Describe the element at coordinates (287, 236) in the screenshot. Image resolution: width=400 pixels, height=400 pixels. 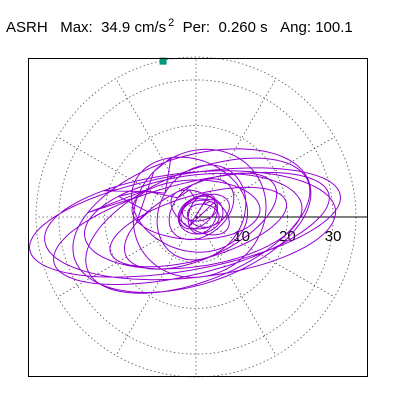
I see `radial-tick-labels: 10 20 30` at that location.